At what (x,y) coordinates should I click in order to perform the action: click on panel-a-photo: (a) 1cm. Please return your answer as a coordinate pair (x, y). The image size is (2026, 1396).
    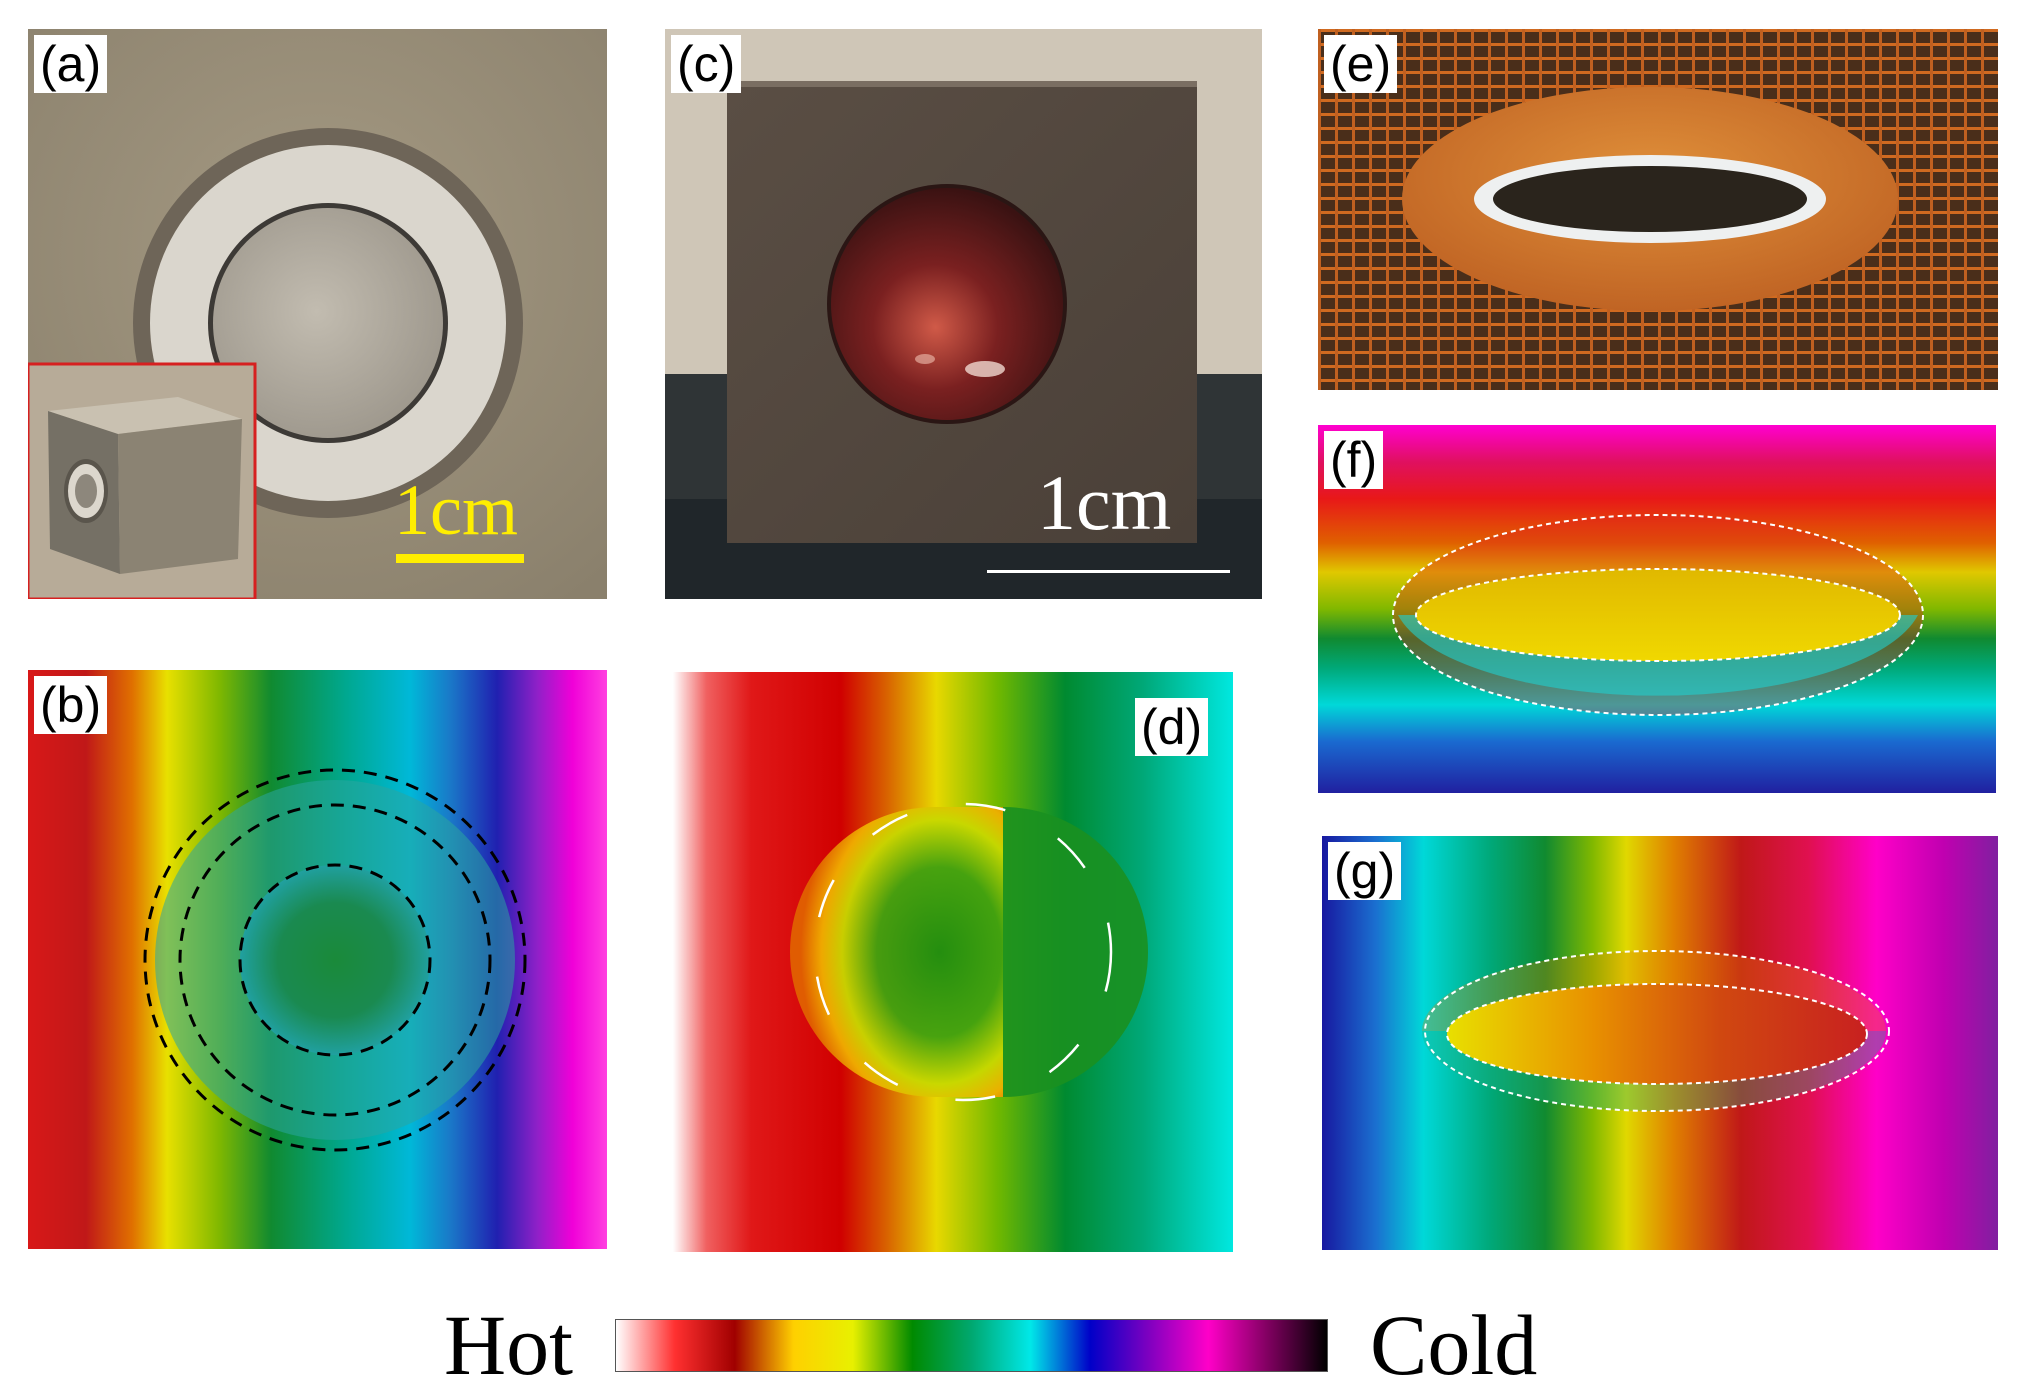
    Looking at the image, I should click on (317, 314).